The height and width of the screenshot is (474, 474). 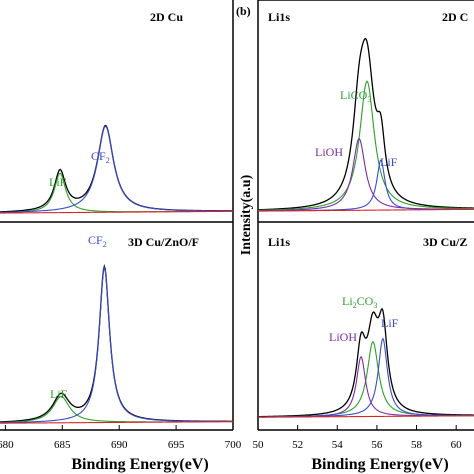 I want to click on series-0-envelope-line, so click(x=116, y=168).